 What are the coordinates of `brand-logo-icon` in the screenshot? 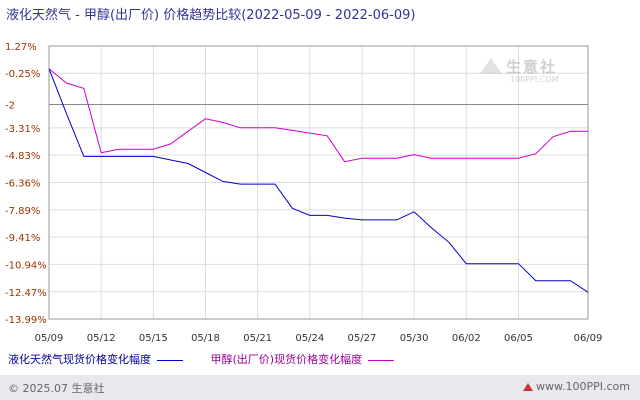 It's located at (528, 387).